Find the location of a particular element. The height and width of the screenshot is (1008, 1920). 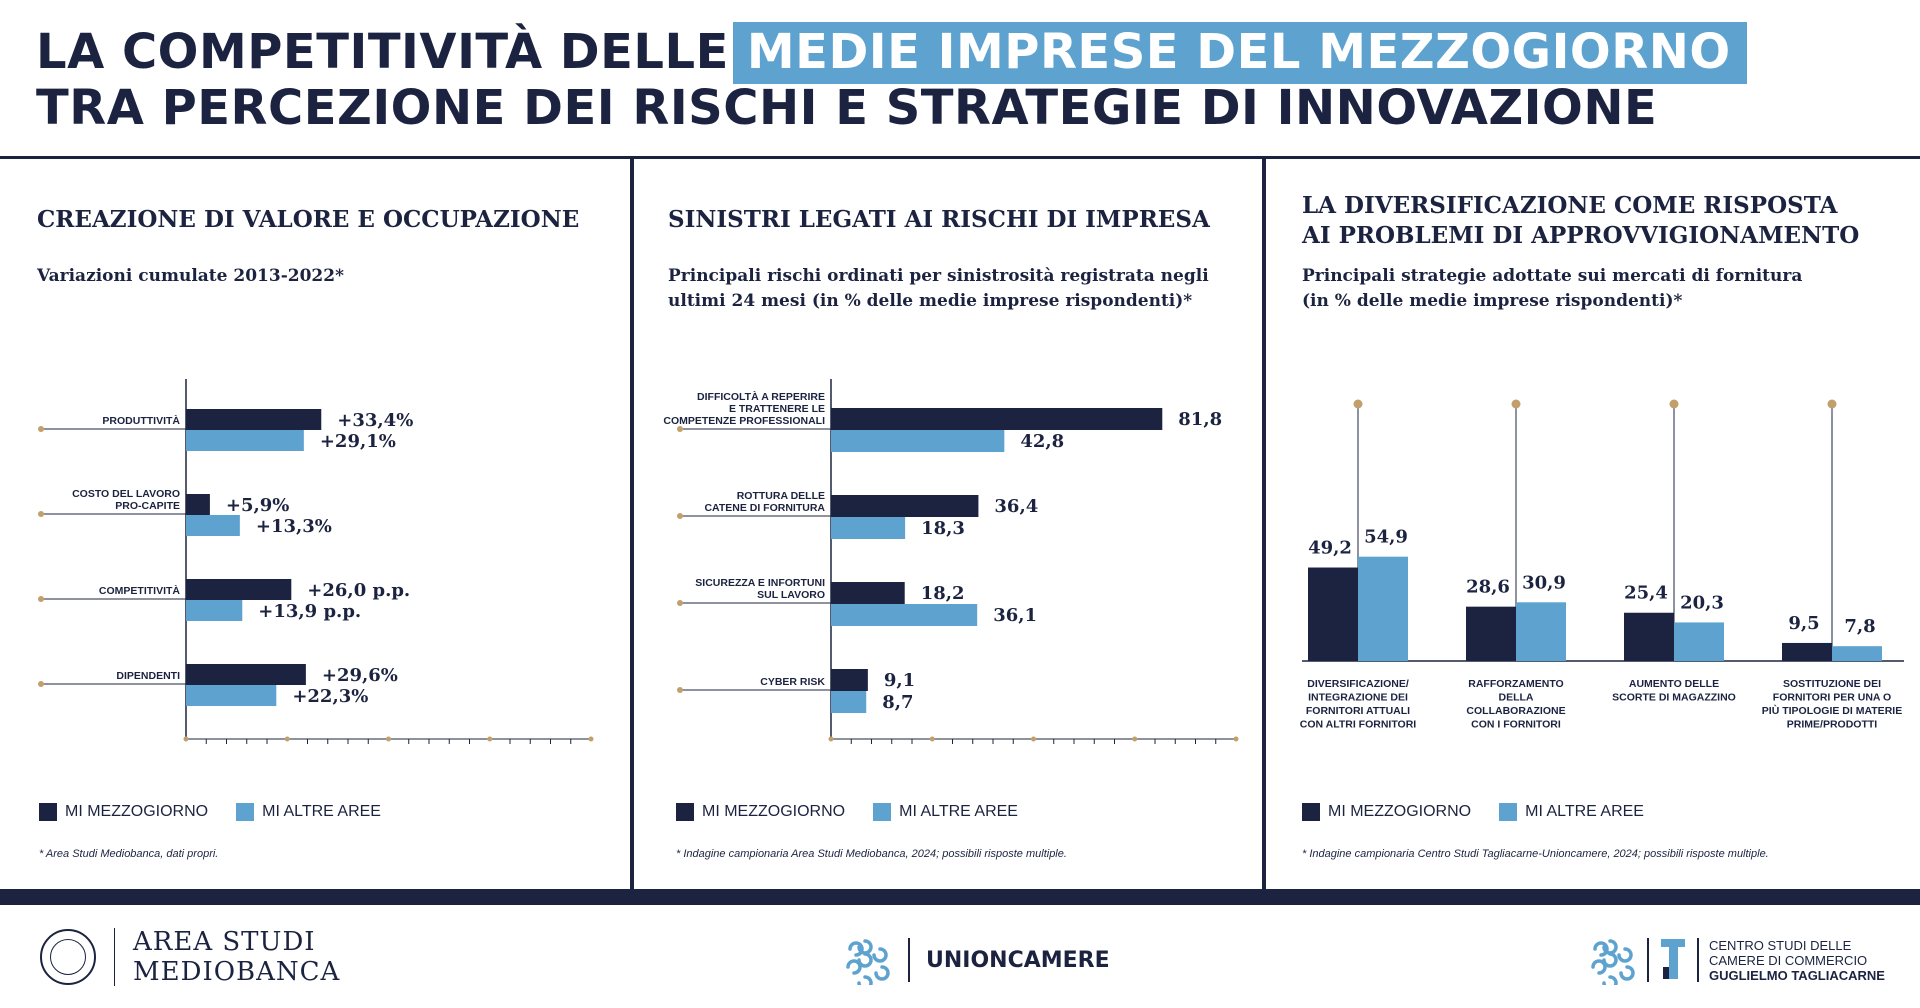

category-label: DELLA is located at coordinates (1516, 698).